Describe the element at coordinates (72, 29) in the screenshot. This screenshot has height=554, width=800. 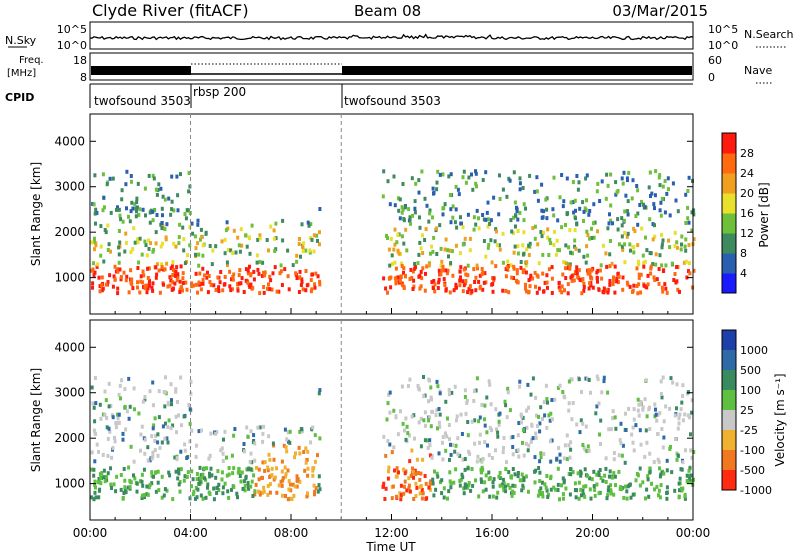
I see `noise-left-tick-high: 10^5` at that location.